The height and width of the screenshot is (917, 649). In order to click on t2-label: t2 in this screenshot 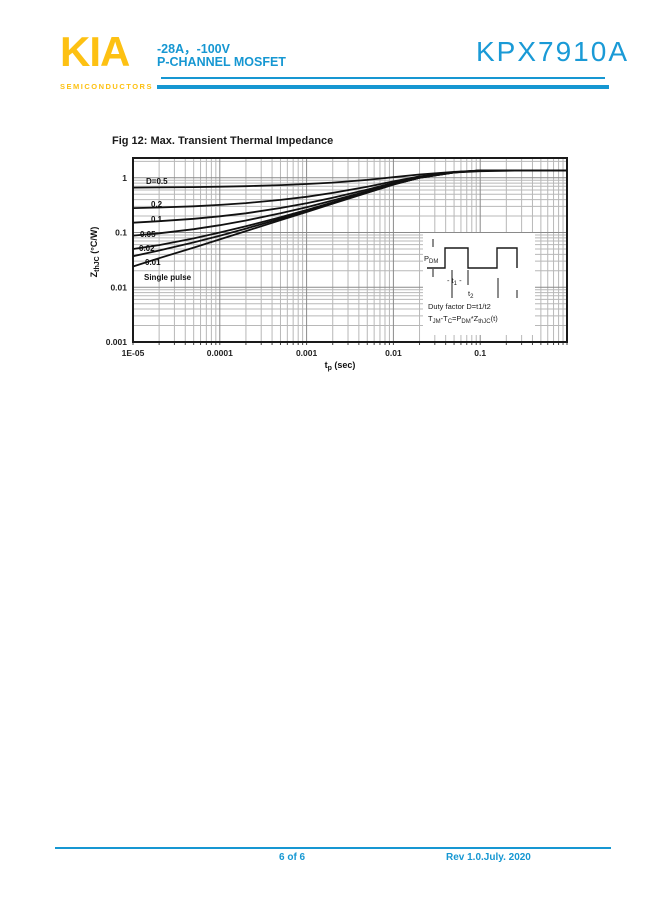, I will do `click(471, 294)`.